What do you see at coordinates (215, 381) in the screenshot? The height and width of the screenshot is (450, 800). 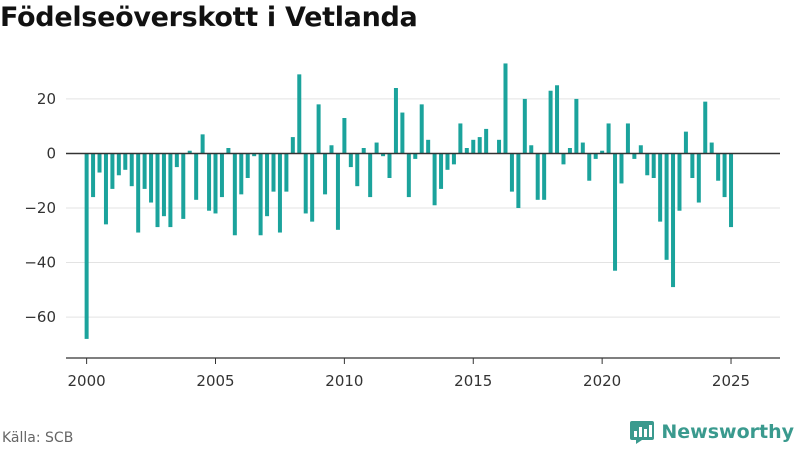 I see `x-tick-label: 2005` at bounding box center [215, 381].